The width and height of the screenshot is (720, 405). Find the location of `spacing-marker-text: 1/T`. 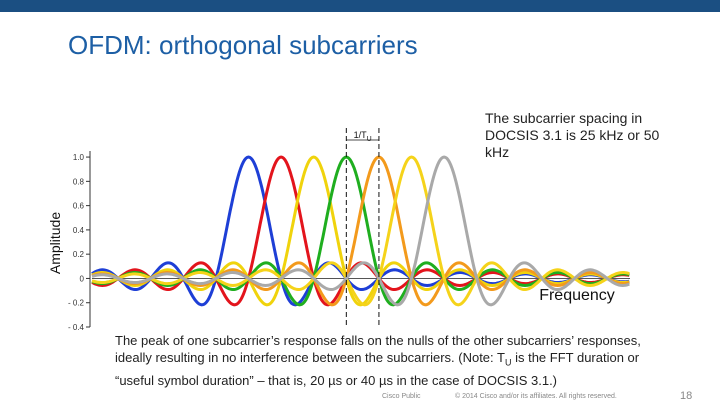

spacing-marker-text: 1/T is located at coordinates (361, 135).